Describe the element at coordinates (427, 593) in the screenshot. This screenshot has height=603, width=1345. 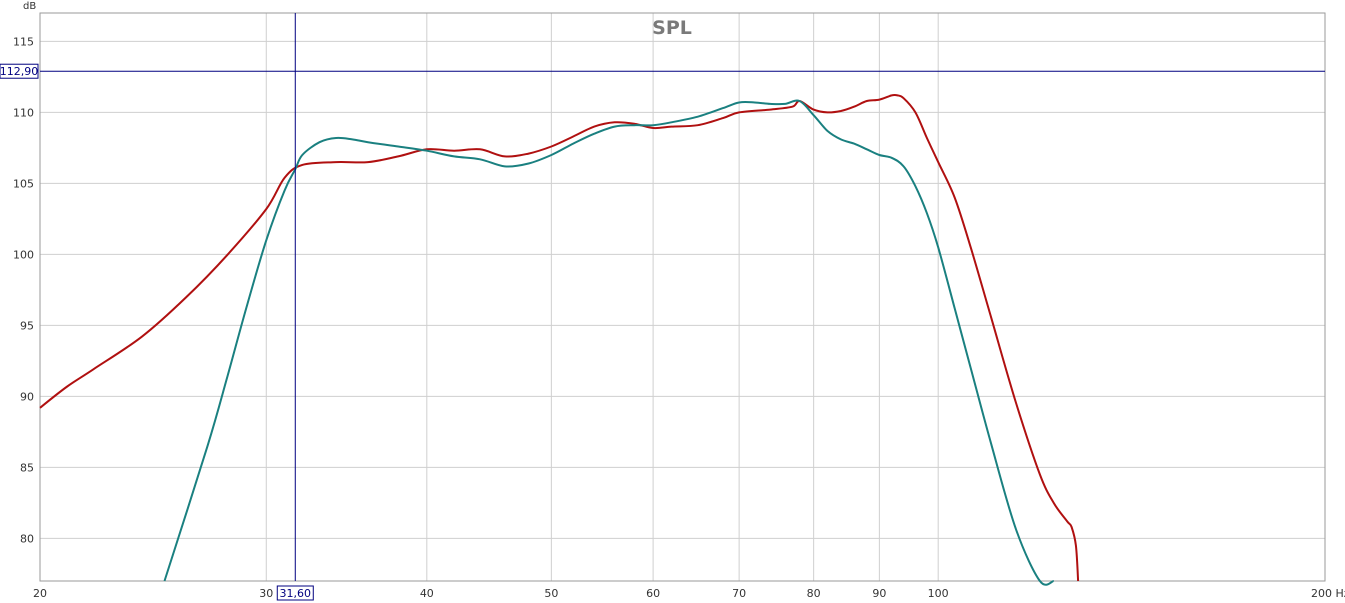
I see `x-tick-label: 40` at that location.